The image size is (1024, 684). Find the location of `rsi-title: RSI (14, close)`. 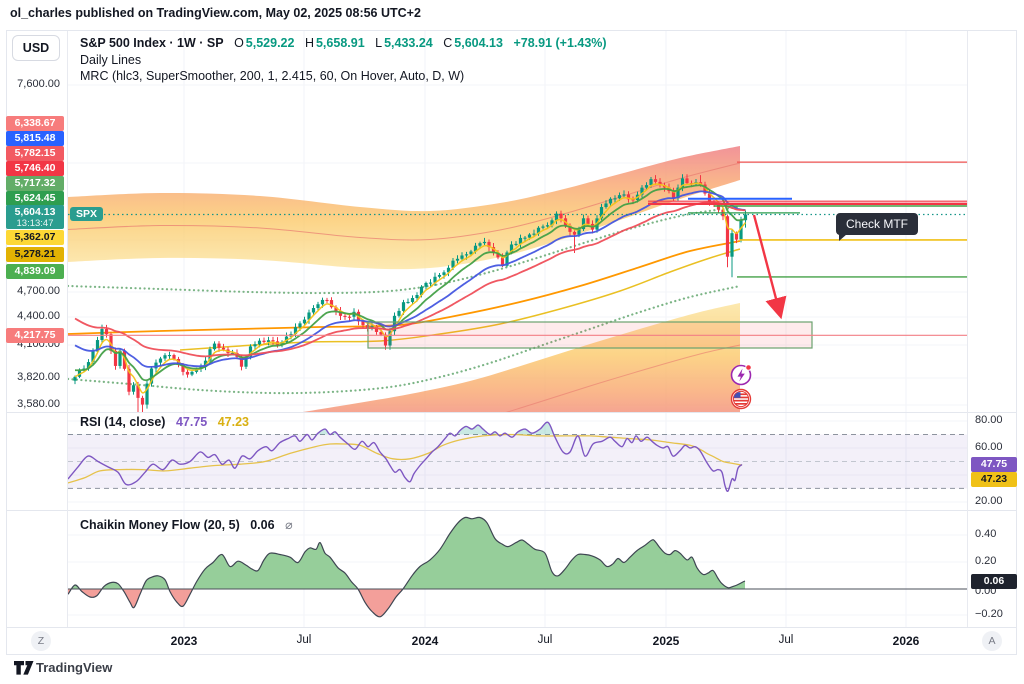

rsi-title: RSI (14, close) is located at coordinates (123, 422).